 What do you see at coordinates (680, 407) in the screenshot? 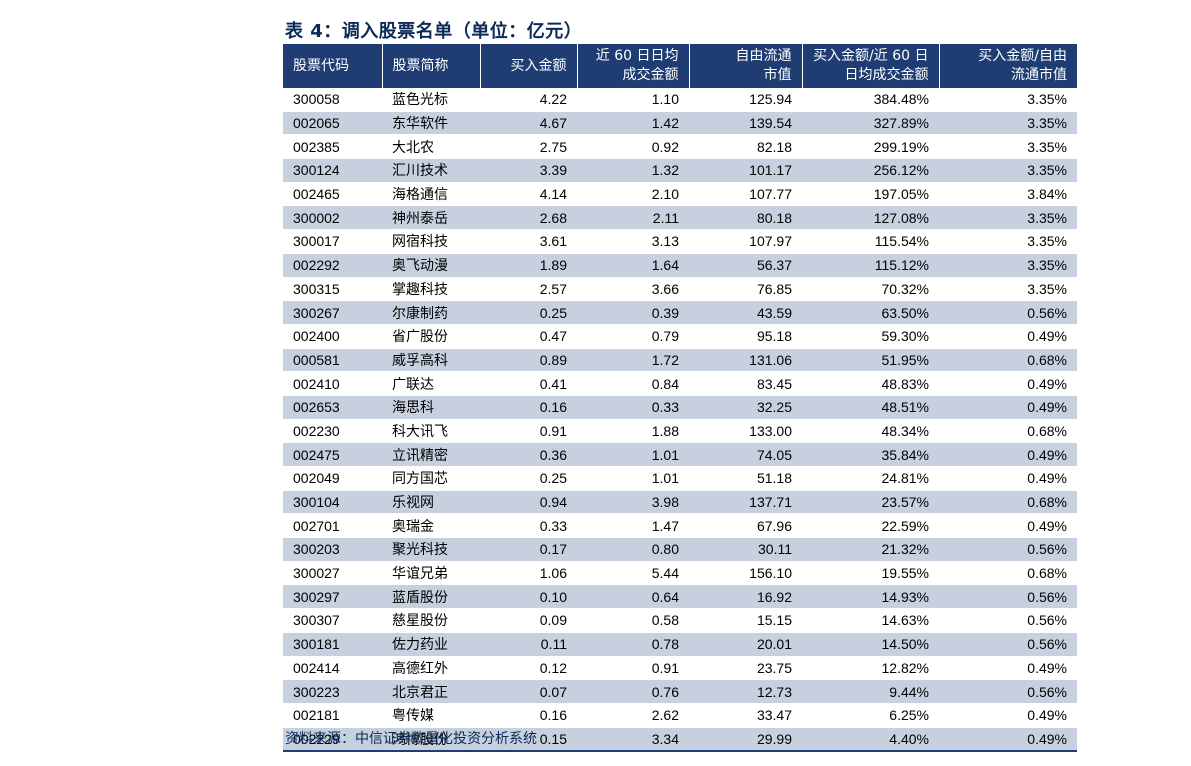
I see `table-row: 002653 海思科 0.16 0.33 32.25 48.51% 0.49%` at bounding box center [680, 407].